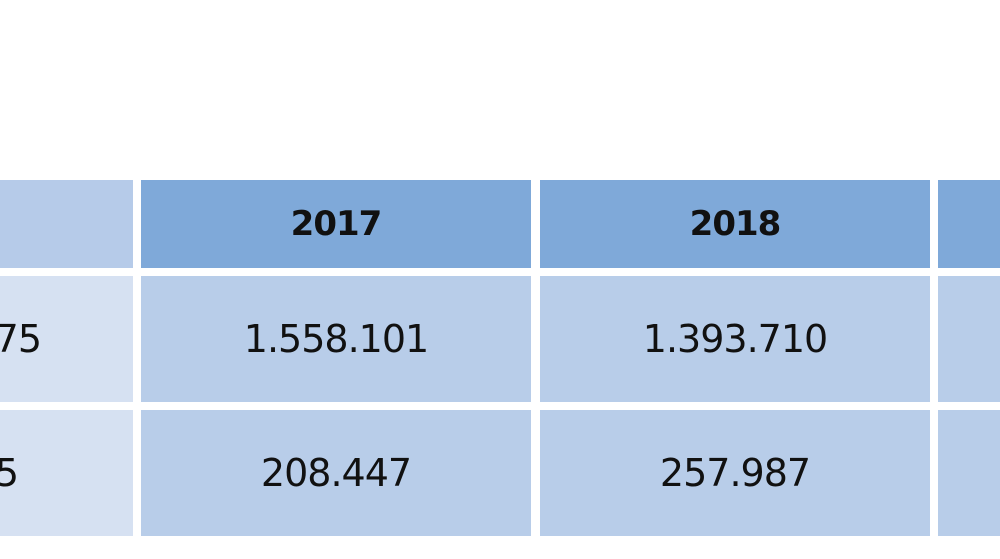 The height and width of the screenshot is (559, 1000). I want to click on table-cell: 1.393.710, so click(735, 339).